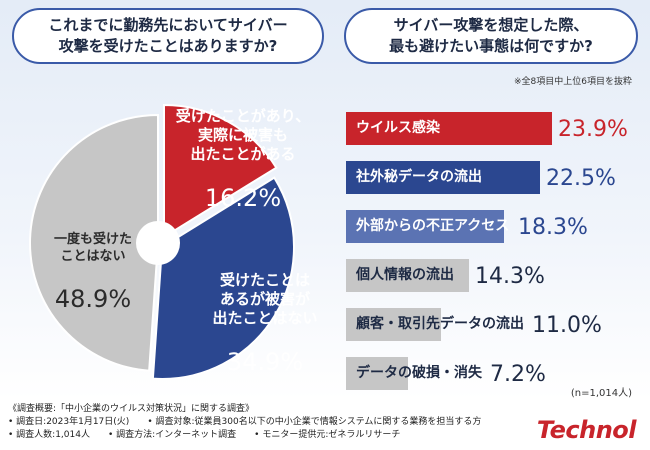 The height and width of the screenshot is (450, 650). I want to click on bar-row: 個人情報の流出 14.3%, so click(494, 279).